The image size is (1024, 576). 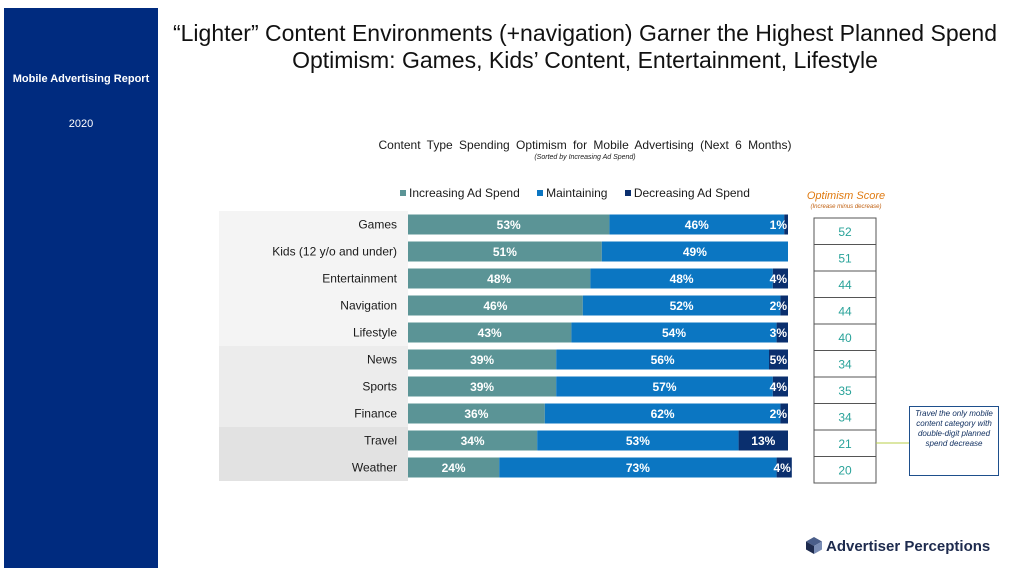 What do you see at coordinates (845, 259) in the screenshot?
I see `optimism-score-value: 51` at bounding box center [845, 259].